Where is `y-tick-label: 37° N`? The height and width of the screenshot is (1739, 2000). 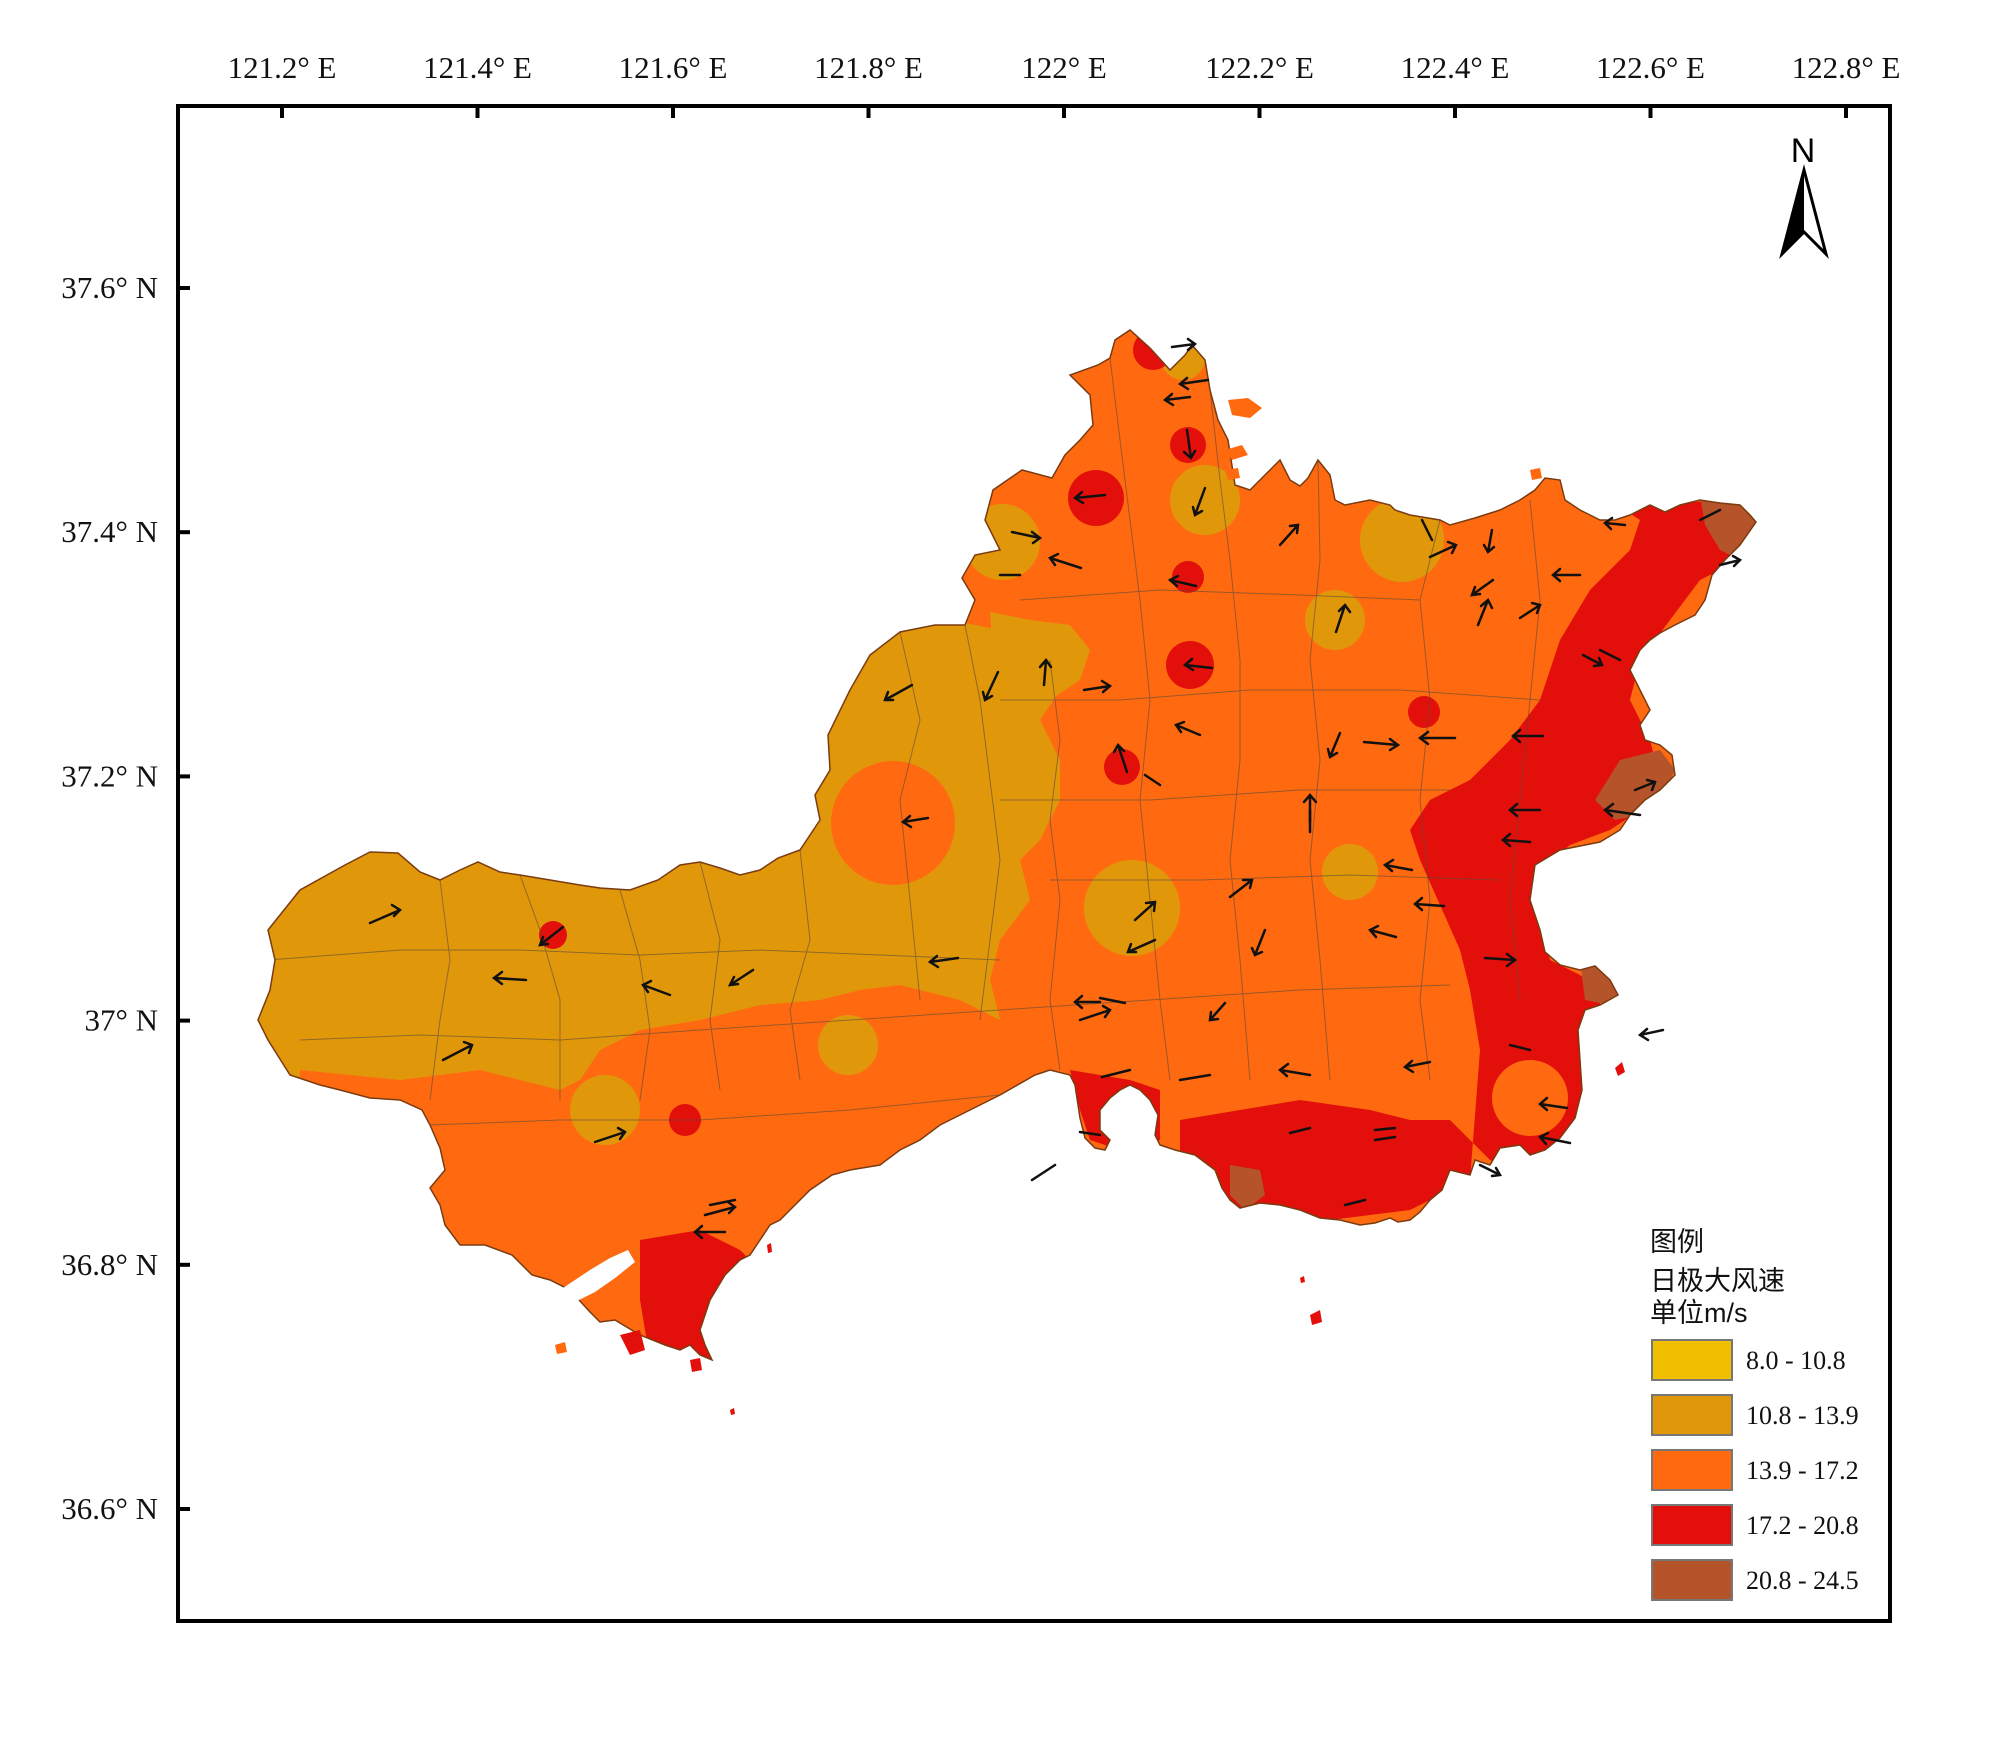 y-tick-label: 37° N is located at coordinates (121, 1020).